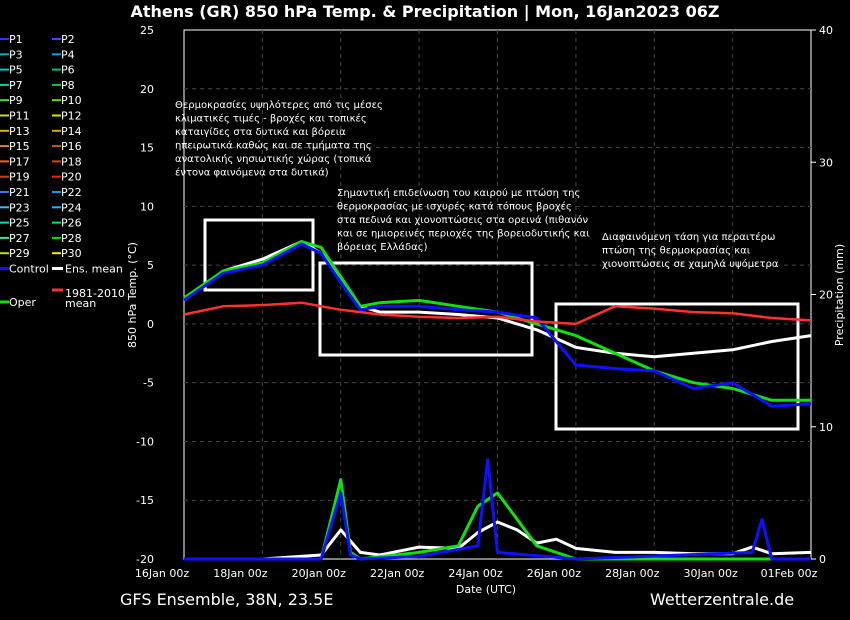  Describe the element at coordinates (71, 146) in the screenshot. I see `legend-entry: P16` at that location.